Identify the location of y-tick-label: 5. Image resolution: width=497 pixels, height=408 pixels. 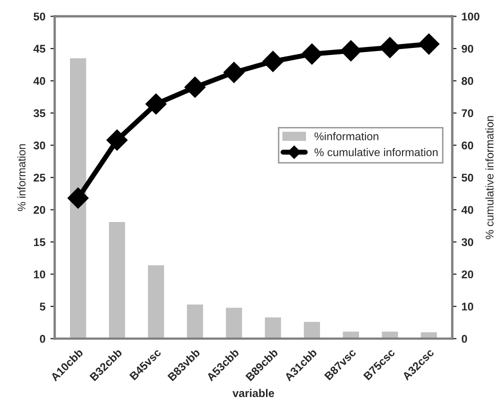
(43, 306).